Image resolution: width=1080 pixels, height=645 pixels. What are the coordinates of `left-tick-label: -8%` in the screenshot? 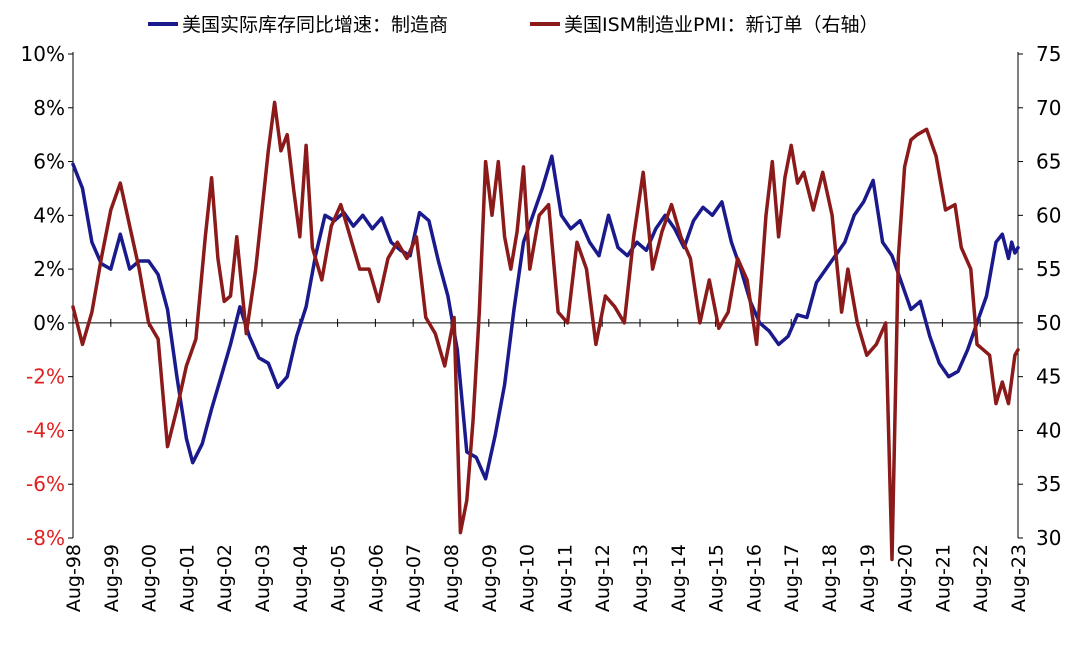 It's located at (45, 538).